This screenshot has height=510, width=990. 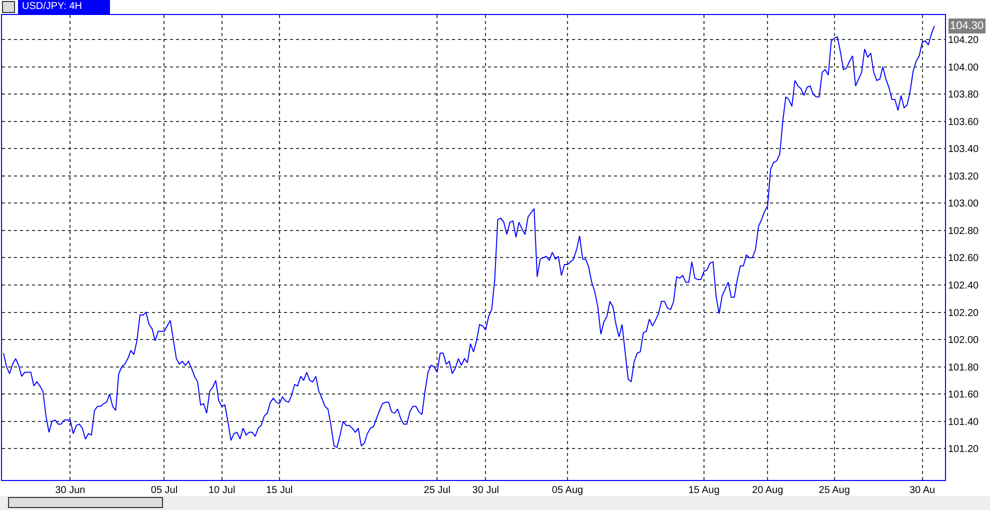 I want to click on y-tick-label: 103.80, so click(x=964, y=95).